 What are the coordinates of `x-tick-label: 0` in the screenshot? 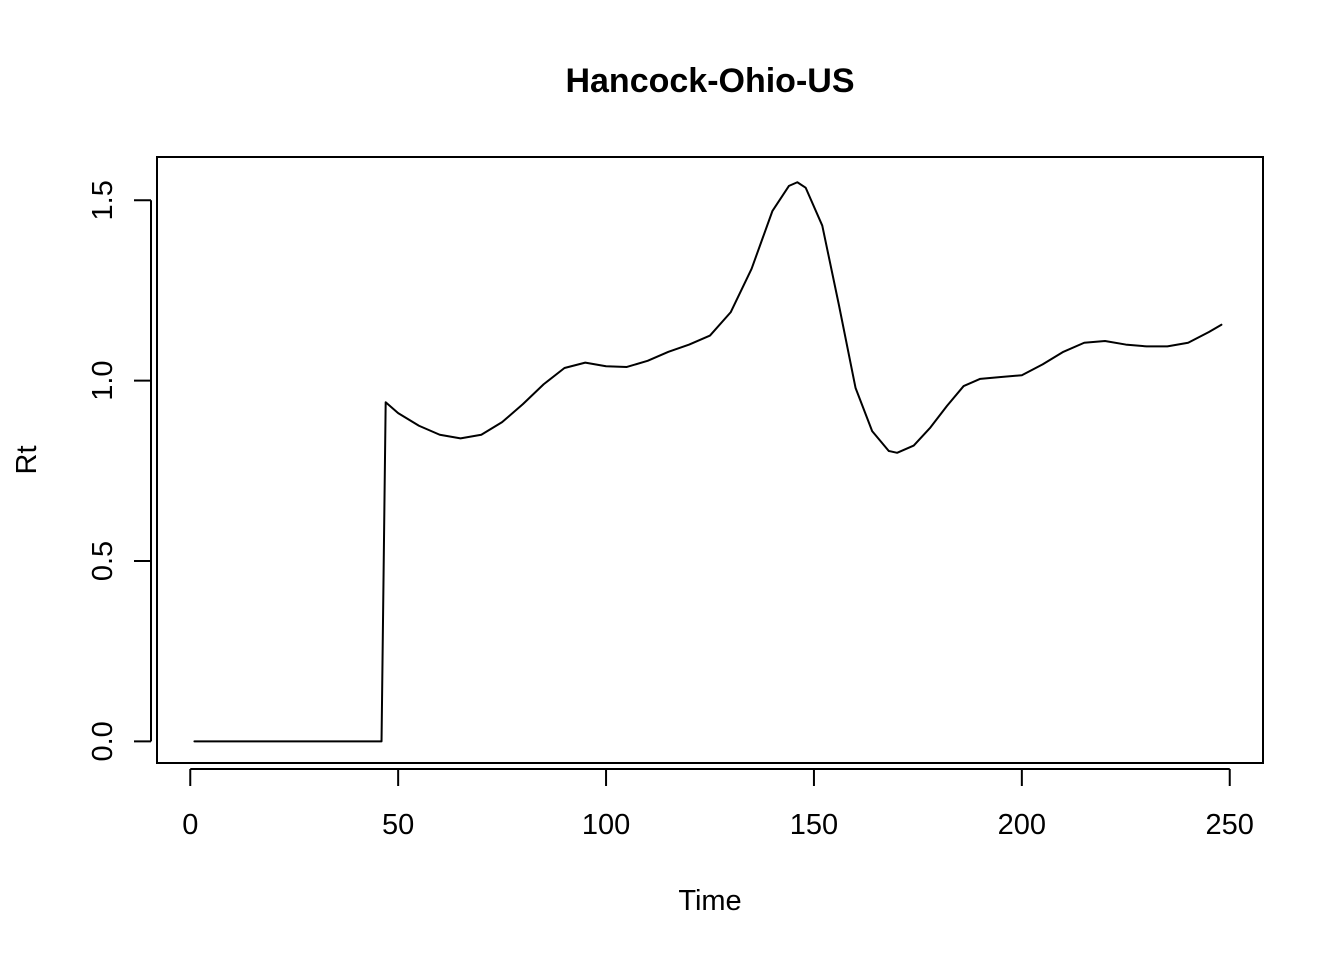 It's located at (190, 825).